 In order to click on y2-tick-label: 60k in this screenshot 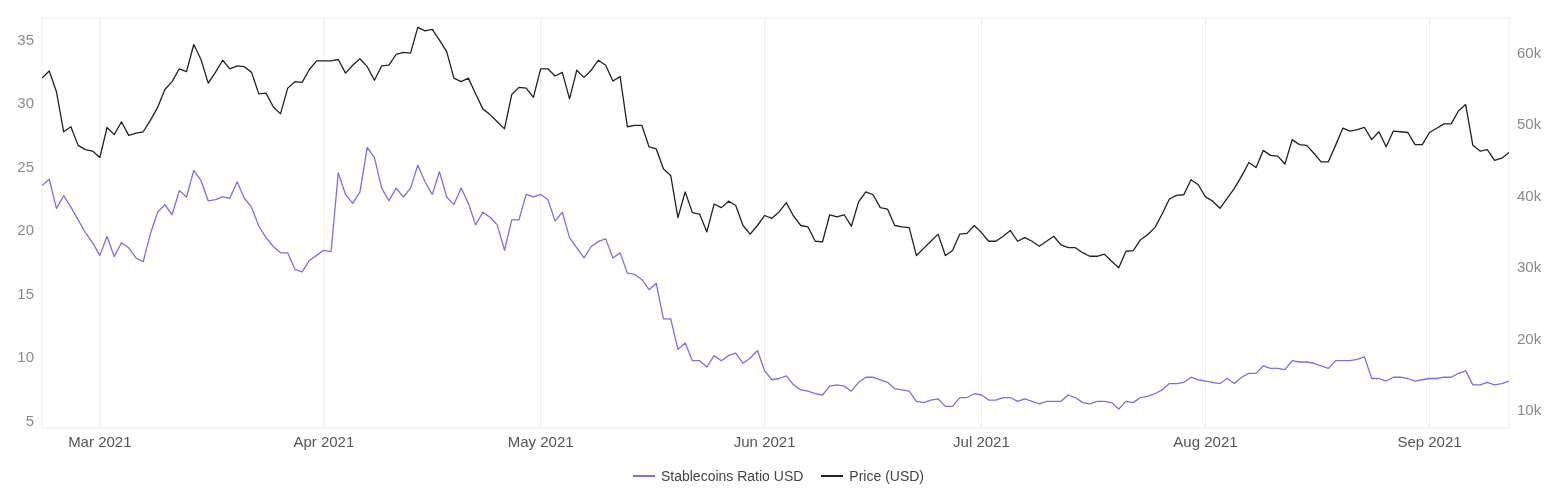, I will do `click(1529, 52)`.